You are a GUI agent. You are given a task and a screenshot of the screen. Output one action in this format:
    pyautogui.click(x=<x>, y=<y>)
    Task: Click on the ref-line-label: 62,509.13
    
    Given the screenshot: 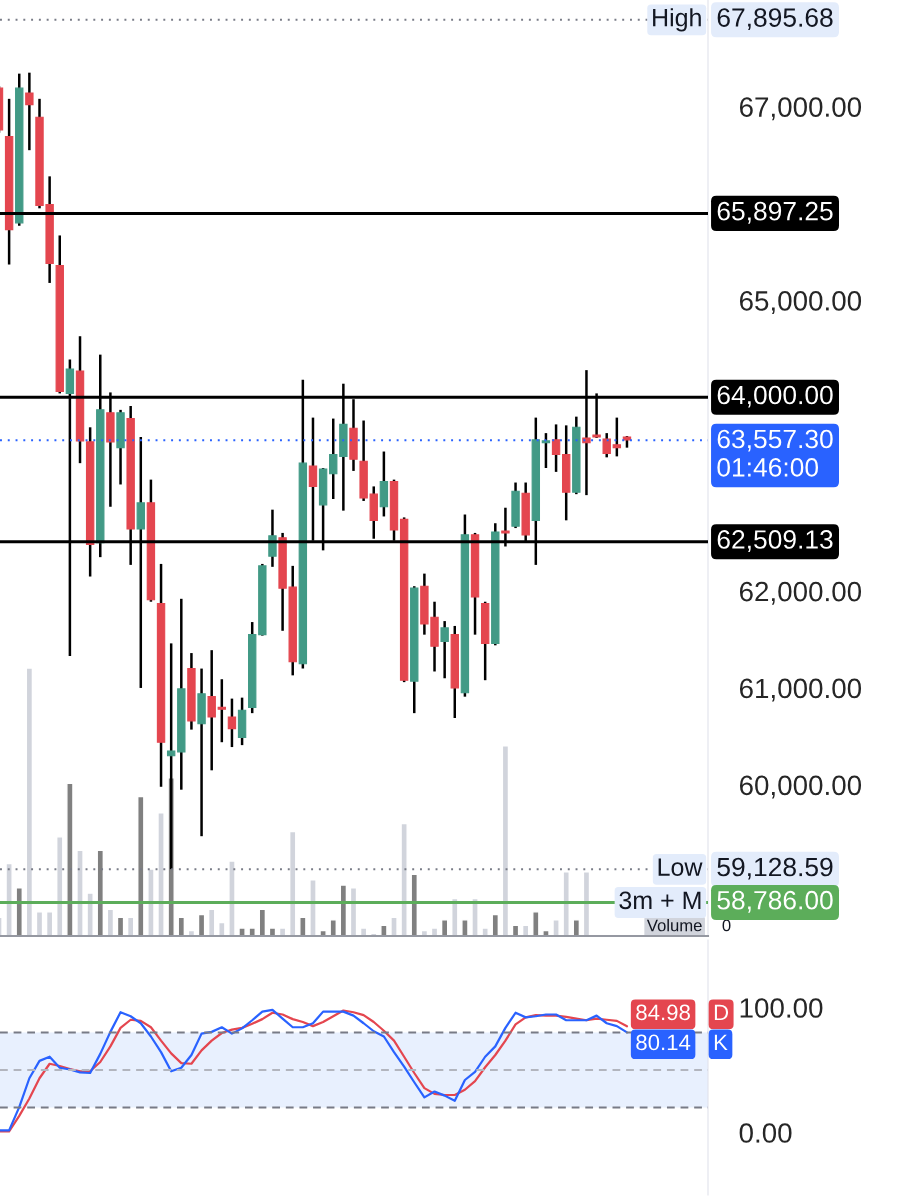 What is the action you would take?
    pyautogui.click(x=775, y=541)
    